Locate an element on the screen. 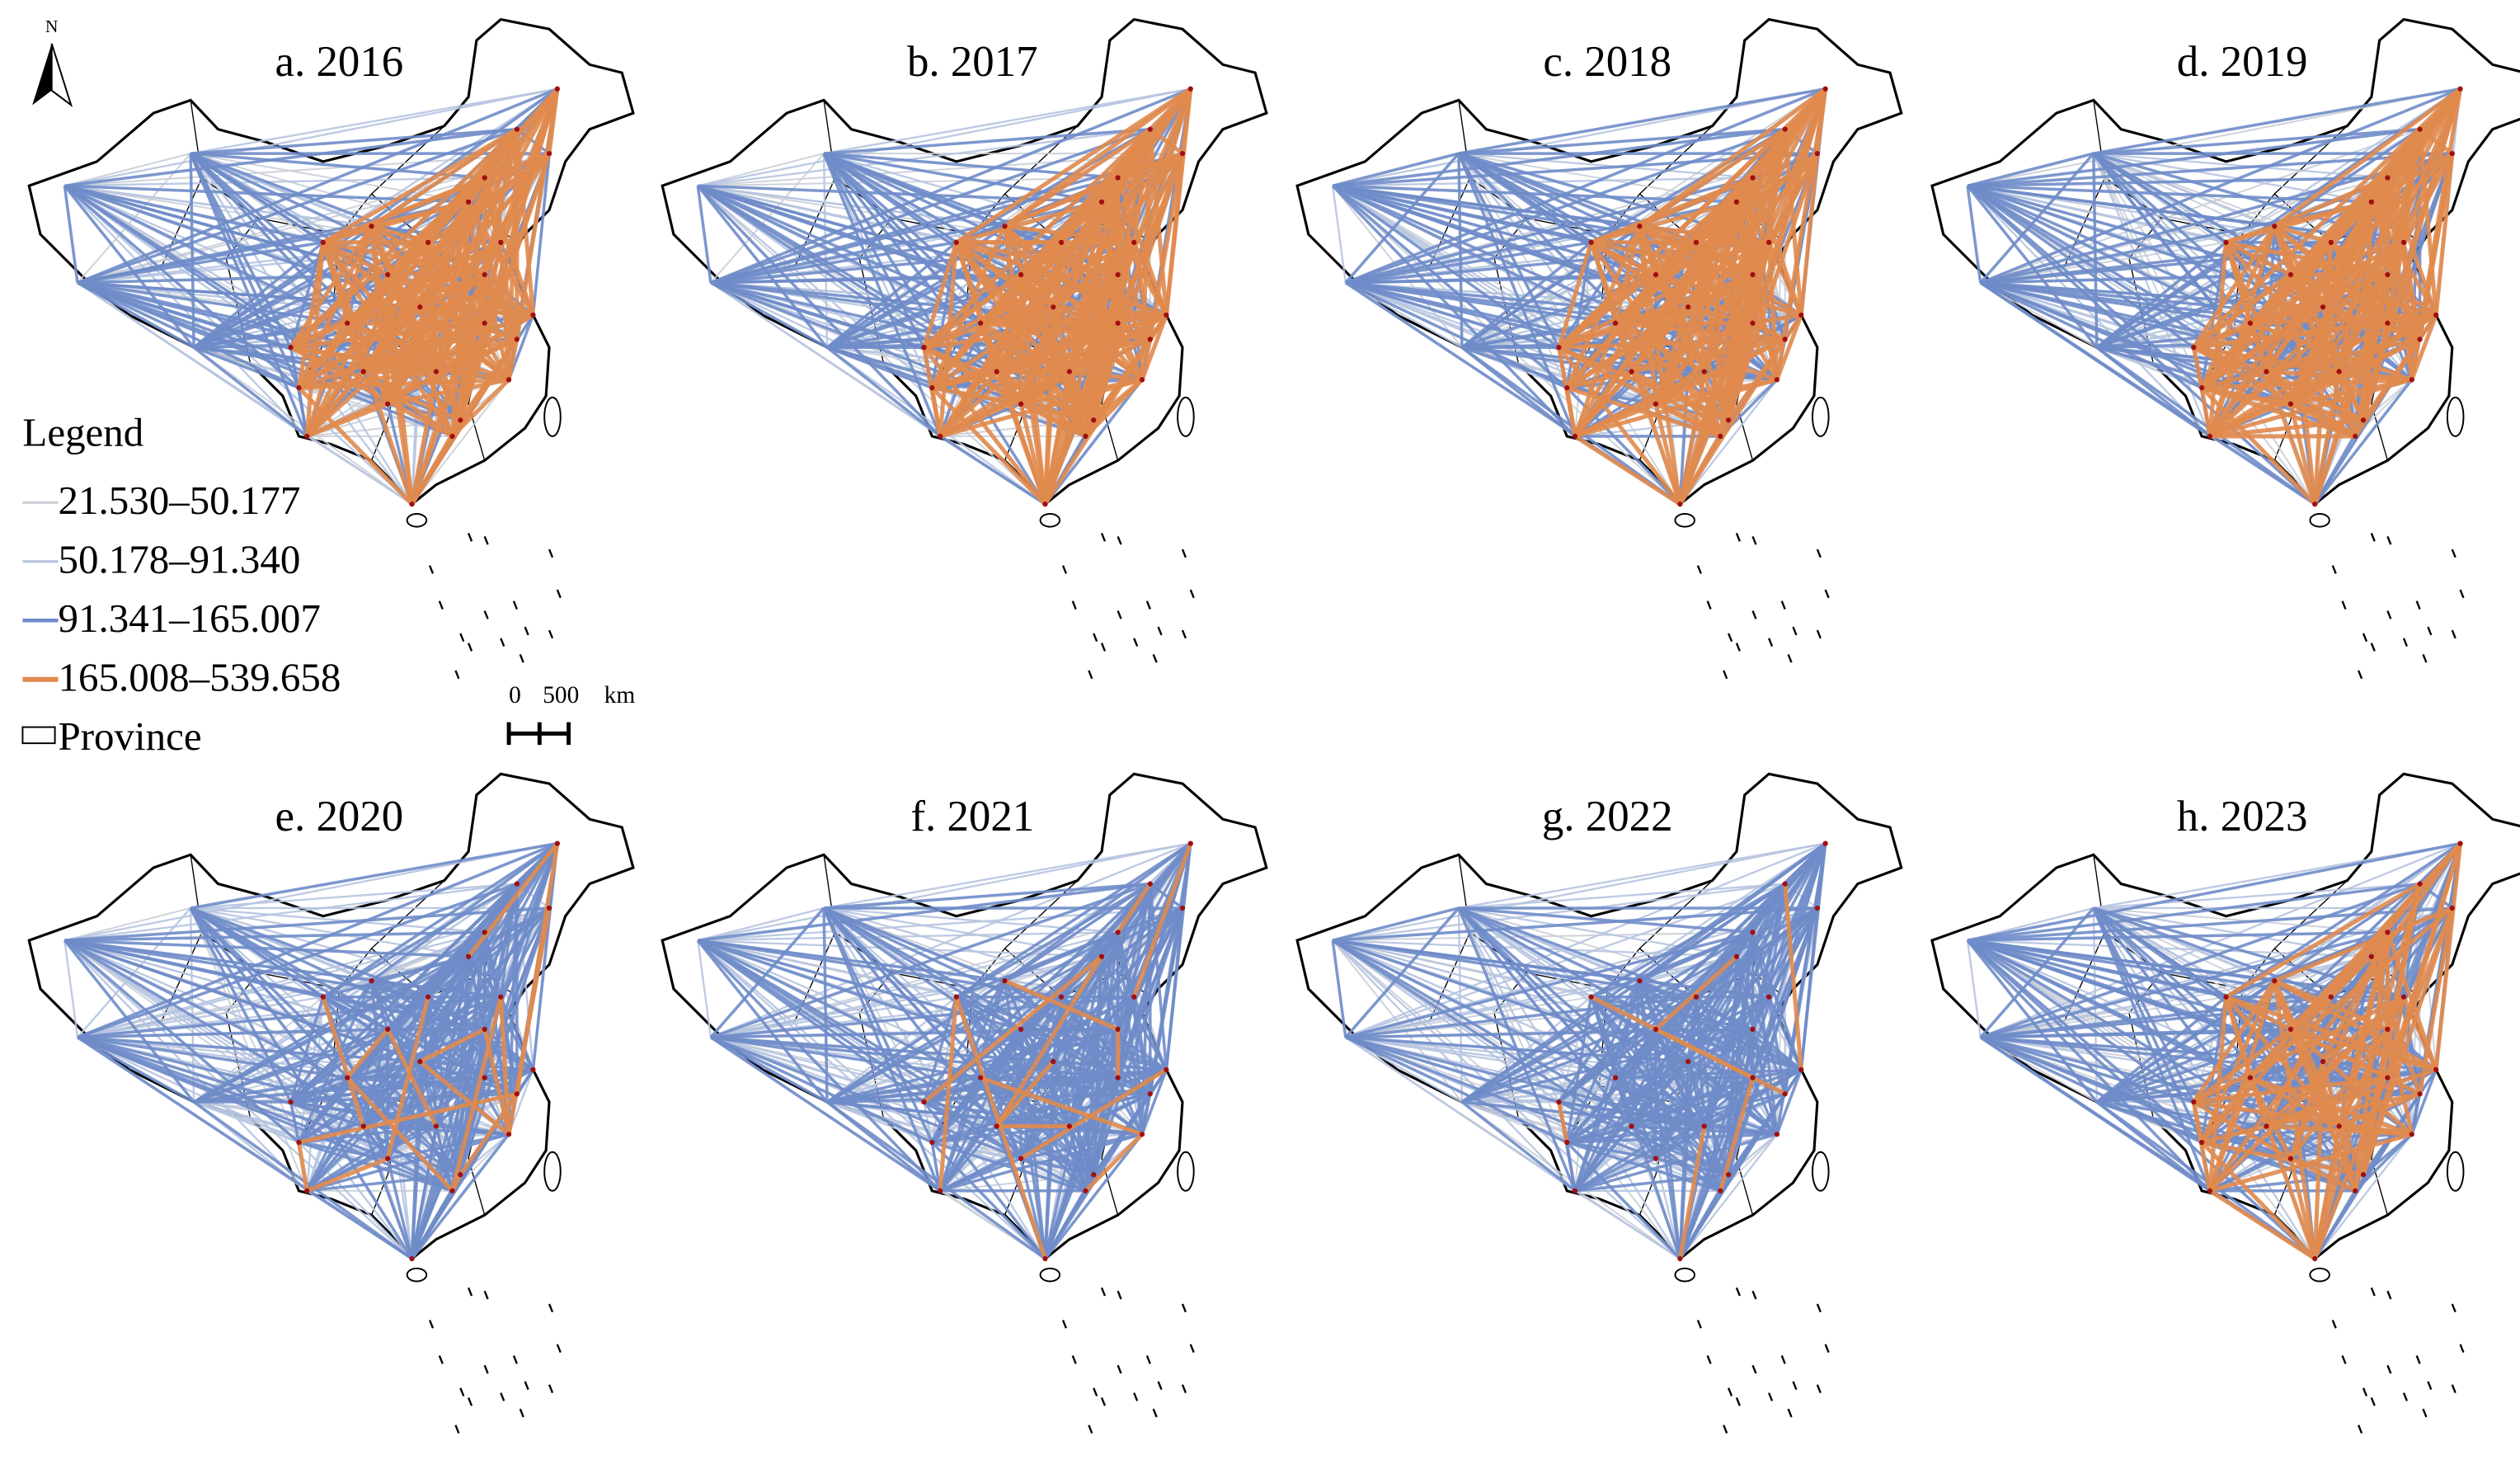 This screenshot has width=2520, height=1483. panel-title: b. 2017 is located at coordinates (972, 62).